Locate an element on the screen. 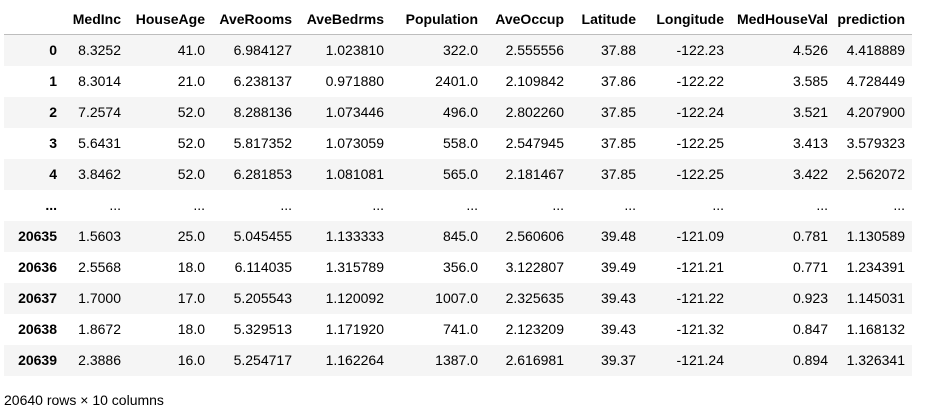 This screenshot has width=946, height=419. table-cell: -122.24 is located at coordinates (700, 112).